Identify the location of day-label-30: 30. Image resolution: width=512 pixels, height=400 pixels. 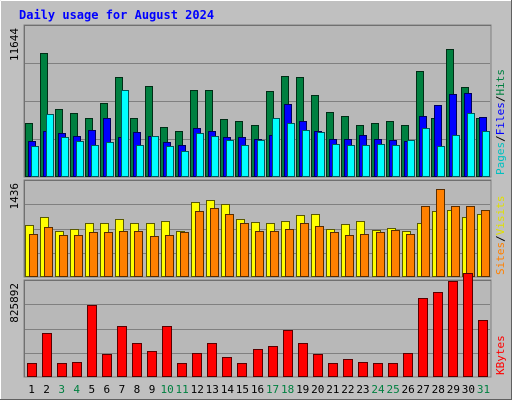
(468, 389).